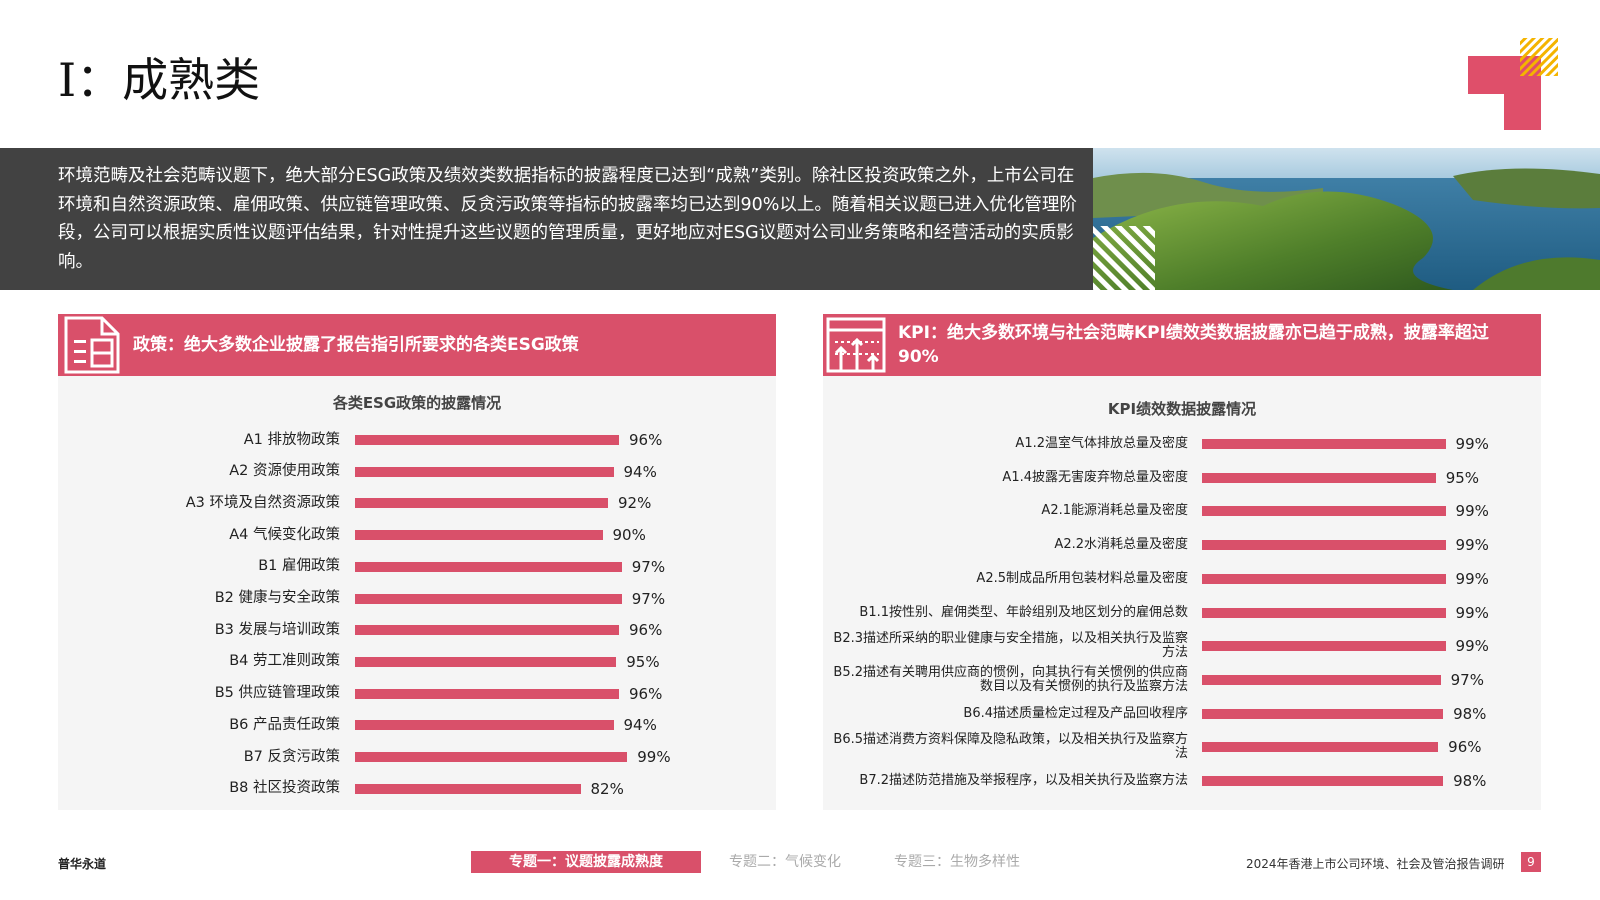  What do you see at coordinates (277, 598) in the screenshot?
I see `category-label: B2 健康与安全政策` at bounding box center [277, 598].